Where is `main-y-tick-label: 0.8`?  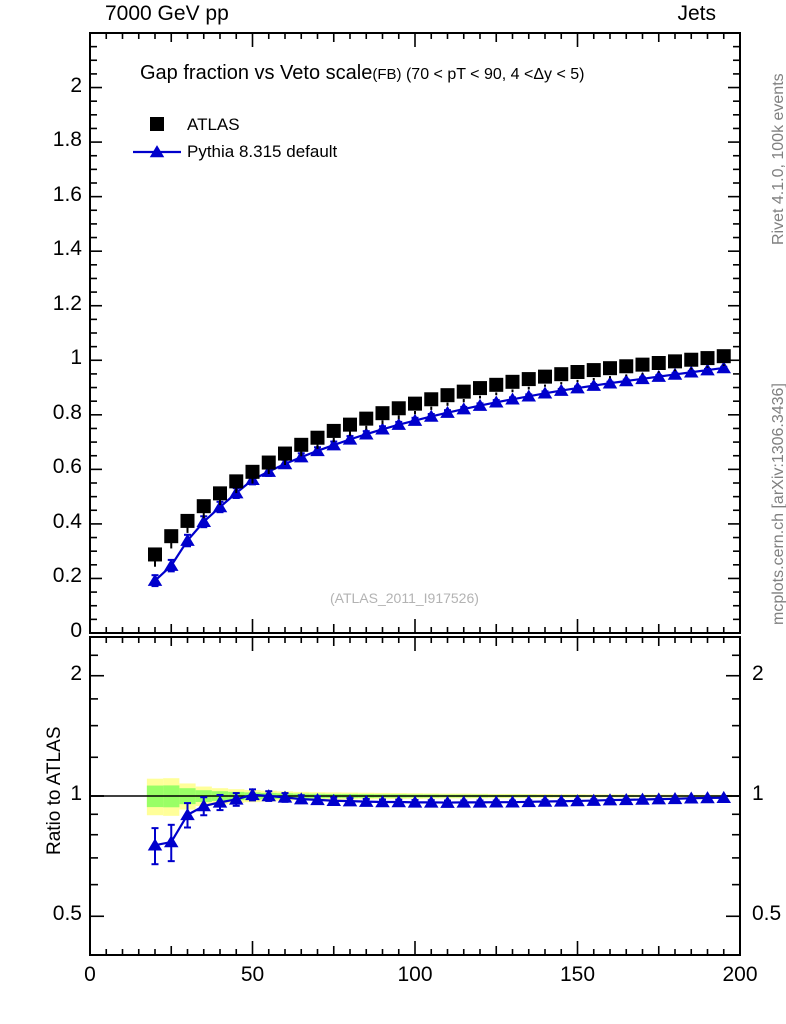
main-y-tick-label: 0.8 is located at coordinates (67, 412).